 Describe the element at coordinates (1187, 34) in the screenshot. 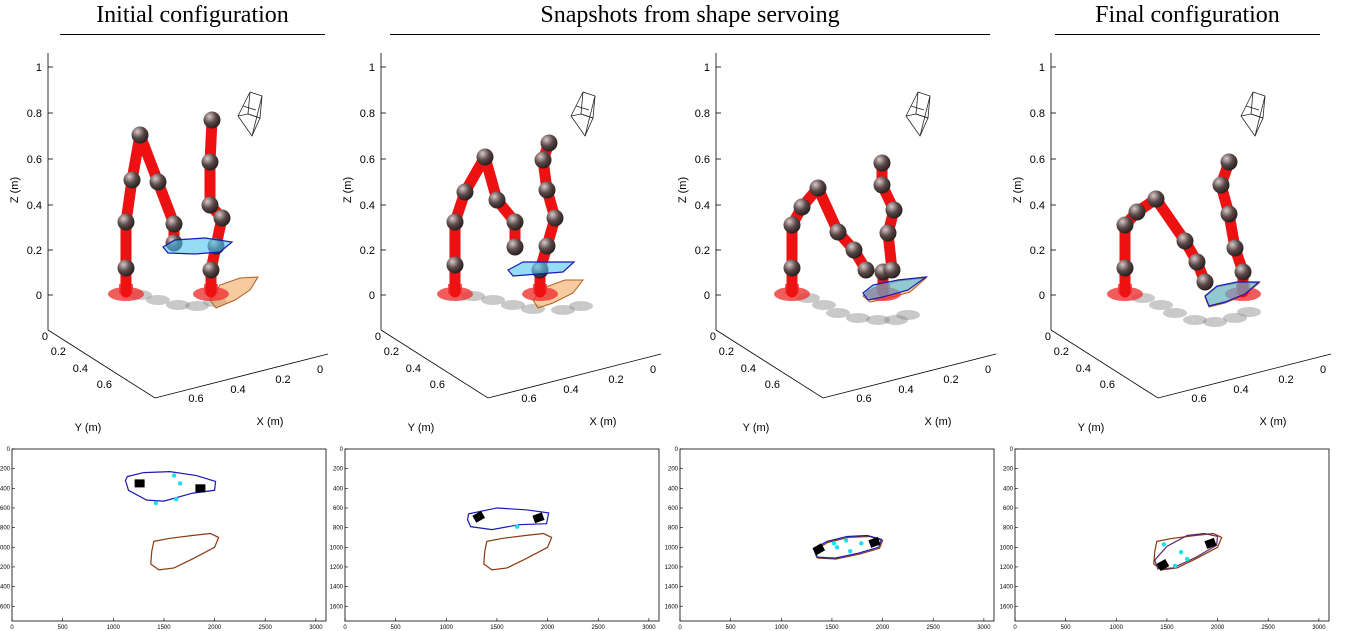

I see `header-final-rule` at that location.